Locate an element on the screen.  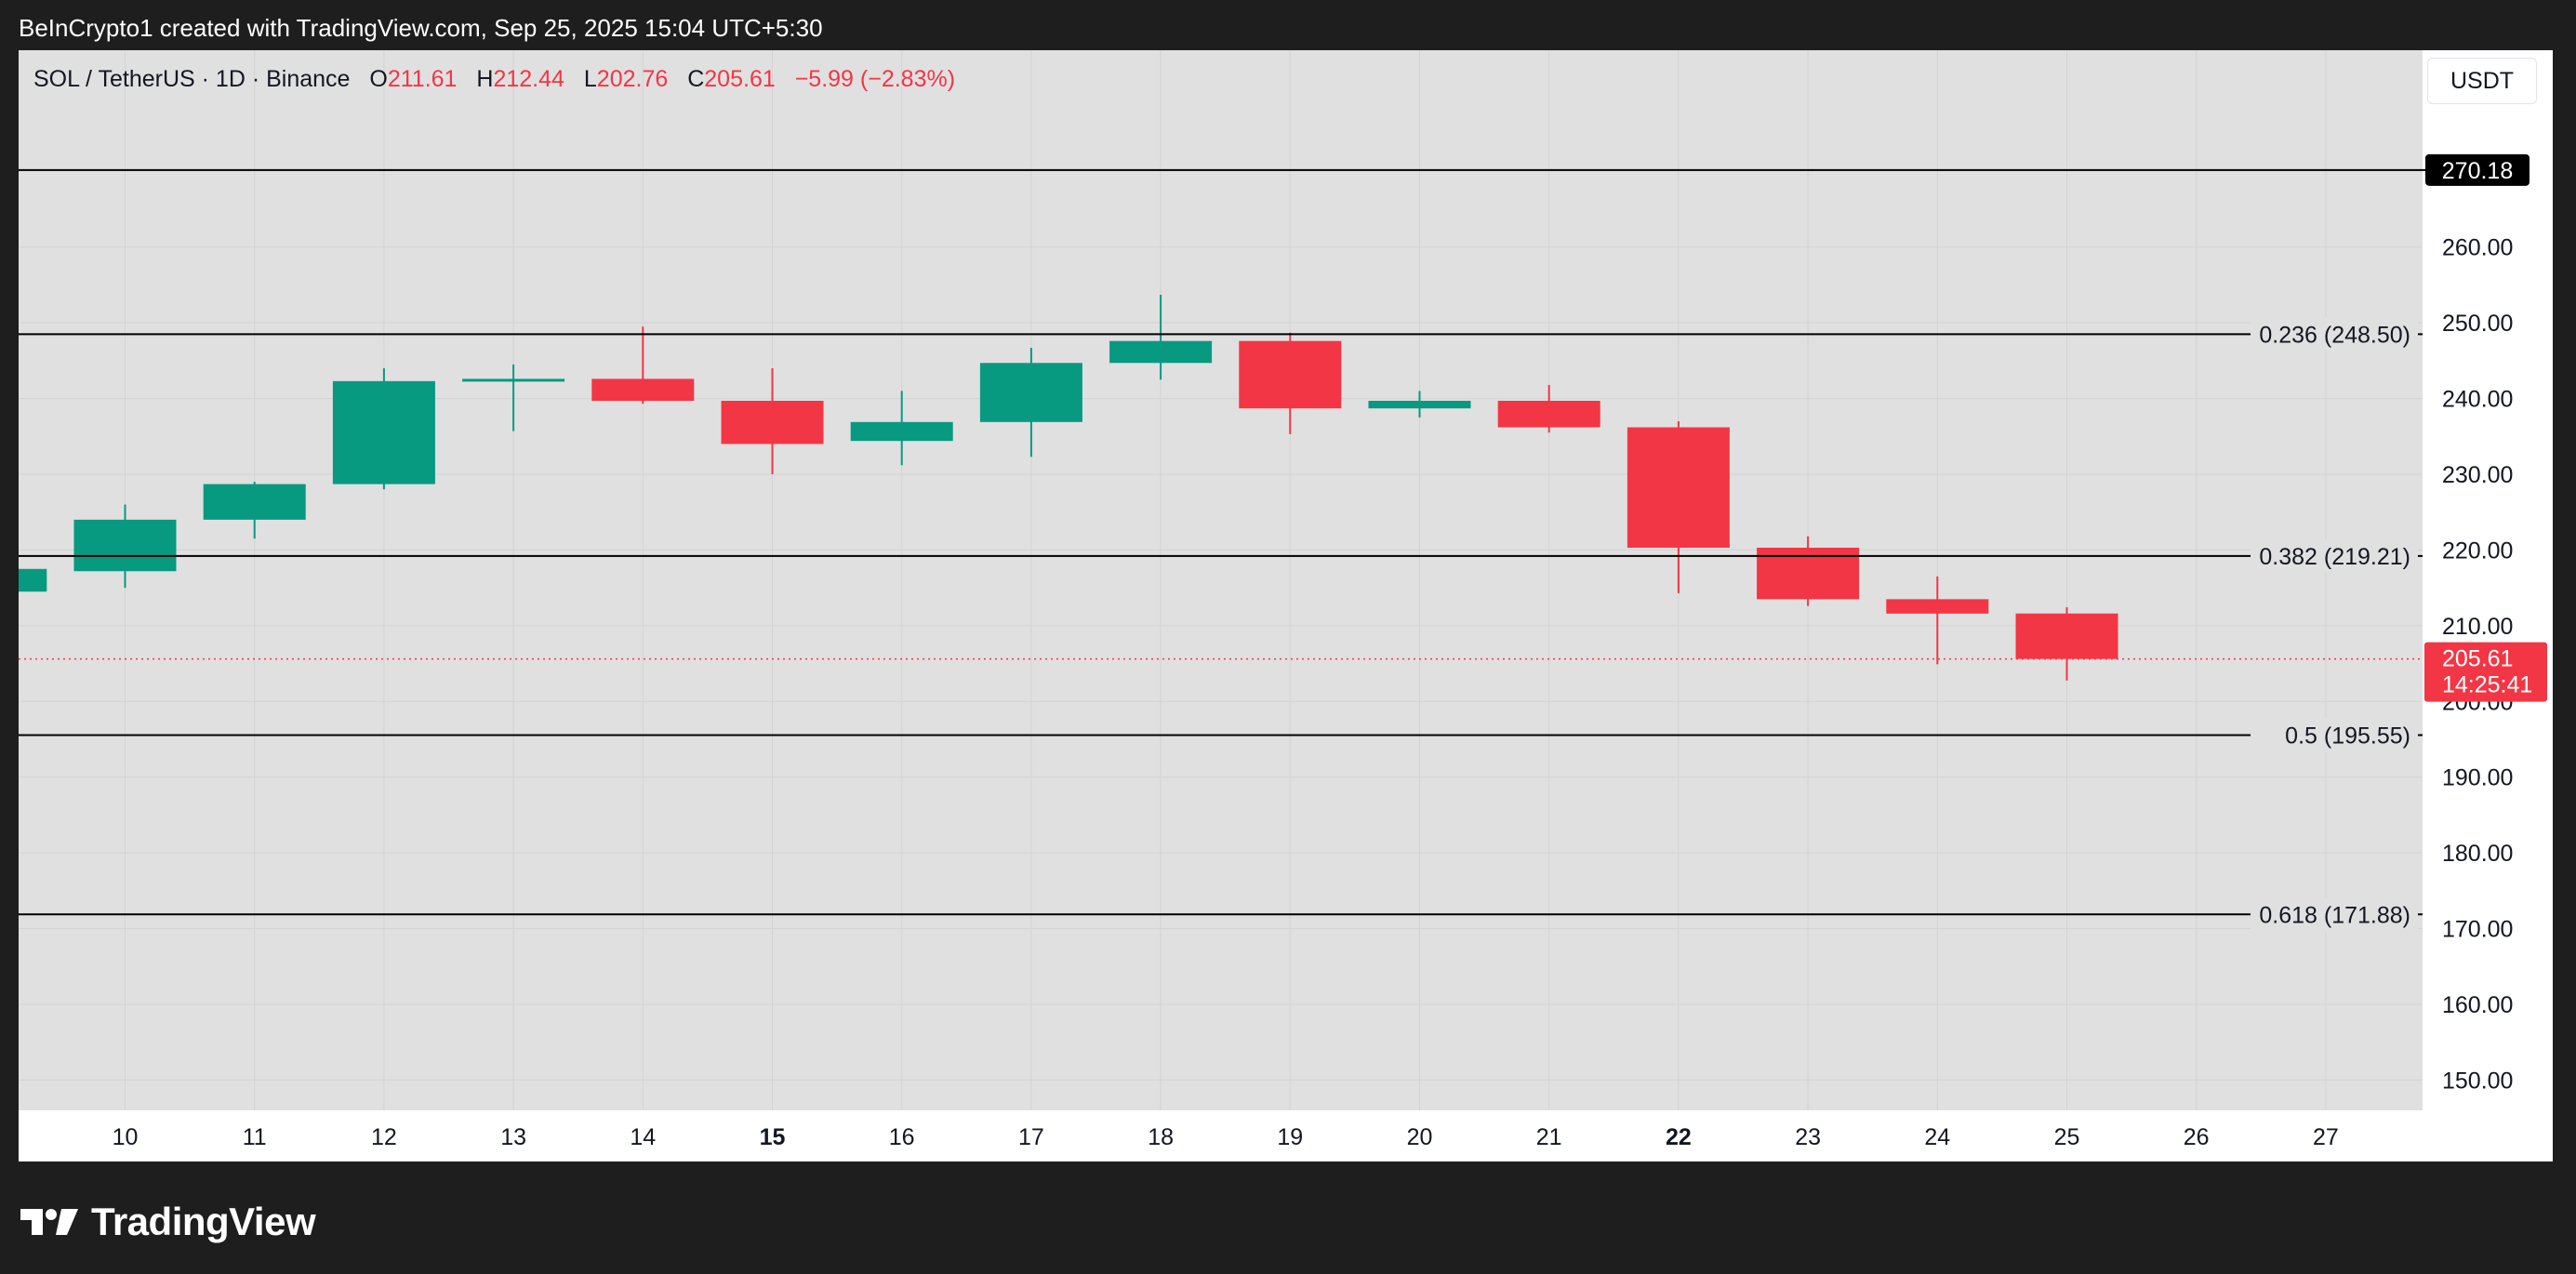
fib-level-label: 0.618 (171.88) is located at coordinates (2334, 915).